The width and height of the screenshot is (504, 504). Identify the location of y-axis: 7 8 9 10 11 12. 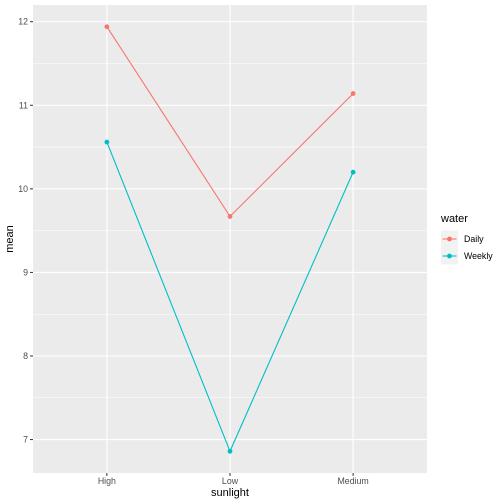
(25, 231).